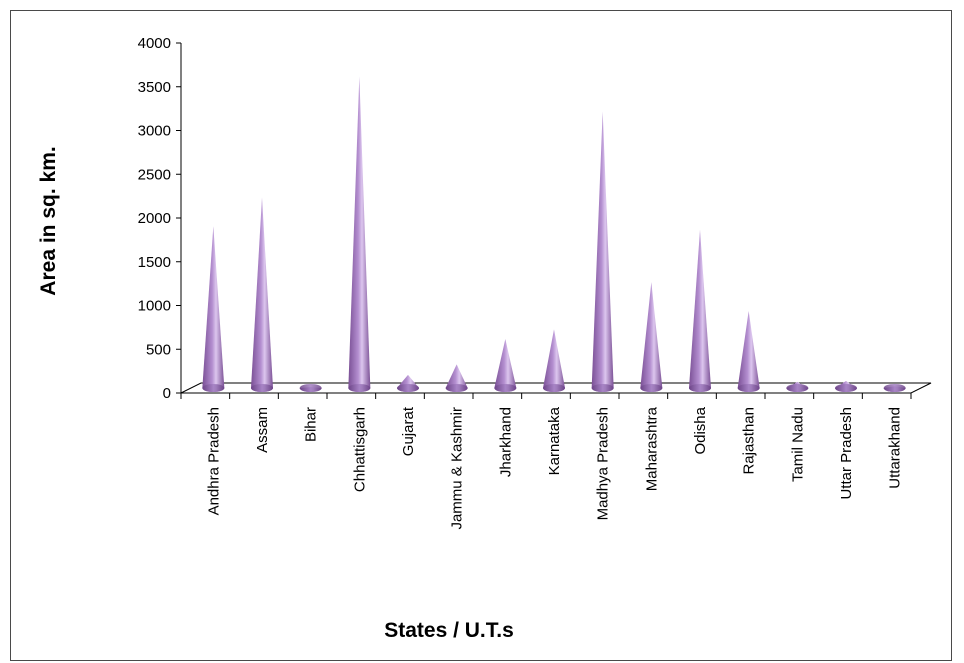 This screenshot has width=964, height=663. What do you see at coordinates (749, 441) in the screenshot?
I see `category-label: Rajasthan` at bounding box center [749, 441].